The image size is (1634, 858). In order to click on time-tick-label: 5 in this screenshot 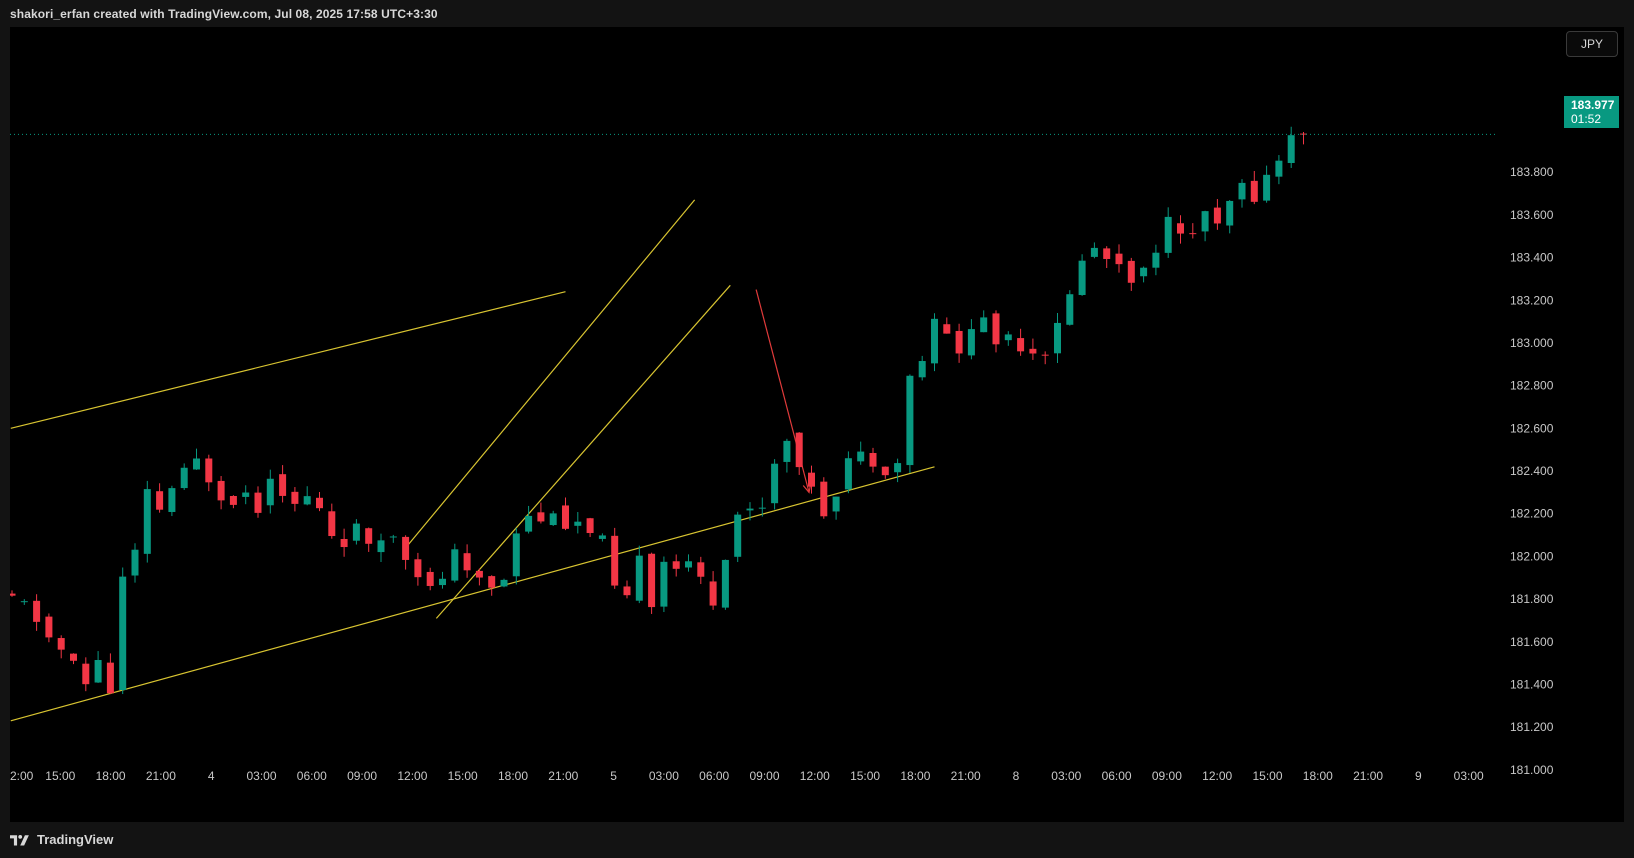, I will do `click(613, 776)`.